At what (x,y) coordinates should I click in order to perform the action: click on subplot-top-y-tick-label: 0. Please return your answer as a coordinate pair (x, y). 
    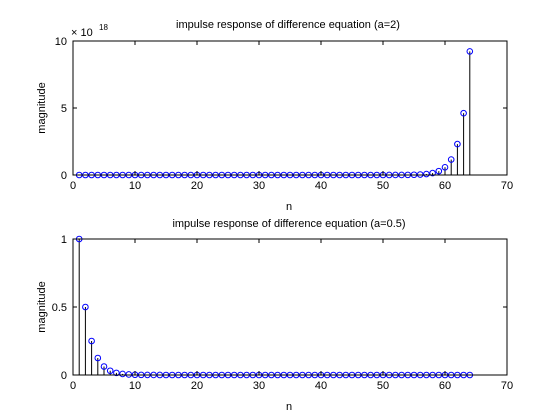
    Looking at the image, I should click on (64, 176).